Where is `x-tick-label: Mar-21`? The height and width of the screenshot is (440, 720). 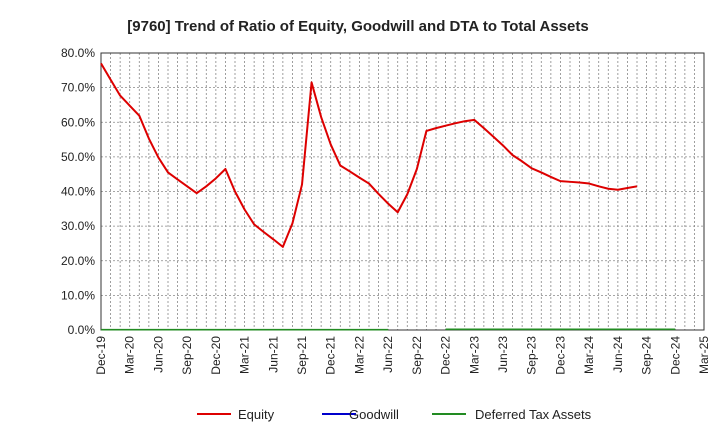
x-tick-label: Mar-21 is located at coordinates (245, 355).